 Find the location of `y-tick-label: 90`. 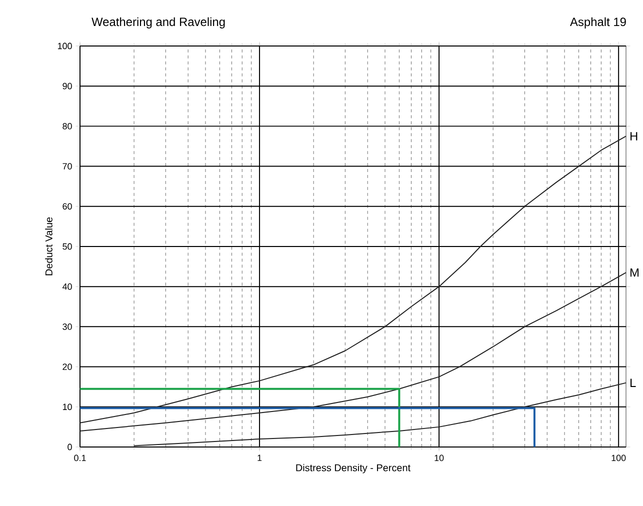

y-tick-label: 90 is located at coordinates (67, 86).